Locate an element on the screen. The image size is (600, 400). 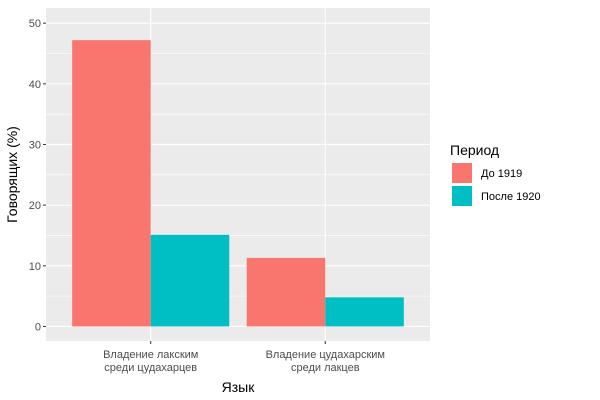
y-axis-ticks: 0 10 20 30 40 50 is located at coordinates (37, 175).